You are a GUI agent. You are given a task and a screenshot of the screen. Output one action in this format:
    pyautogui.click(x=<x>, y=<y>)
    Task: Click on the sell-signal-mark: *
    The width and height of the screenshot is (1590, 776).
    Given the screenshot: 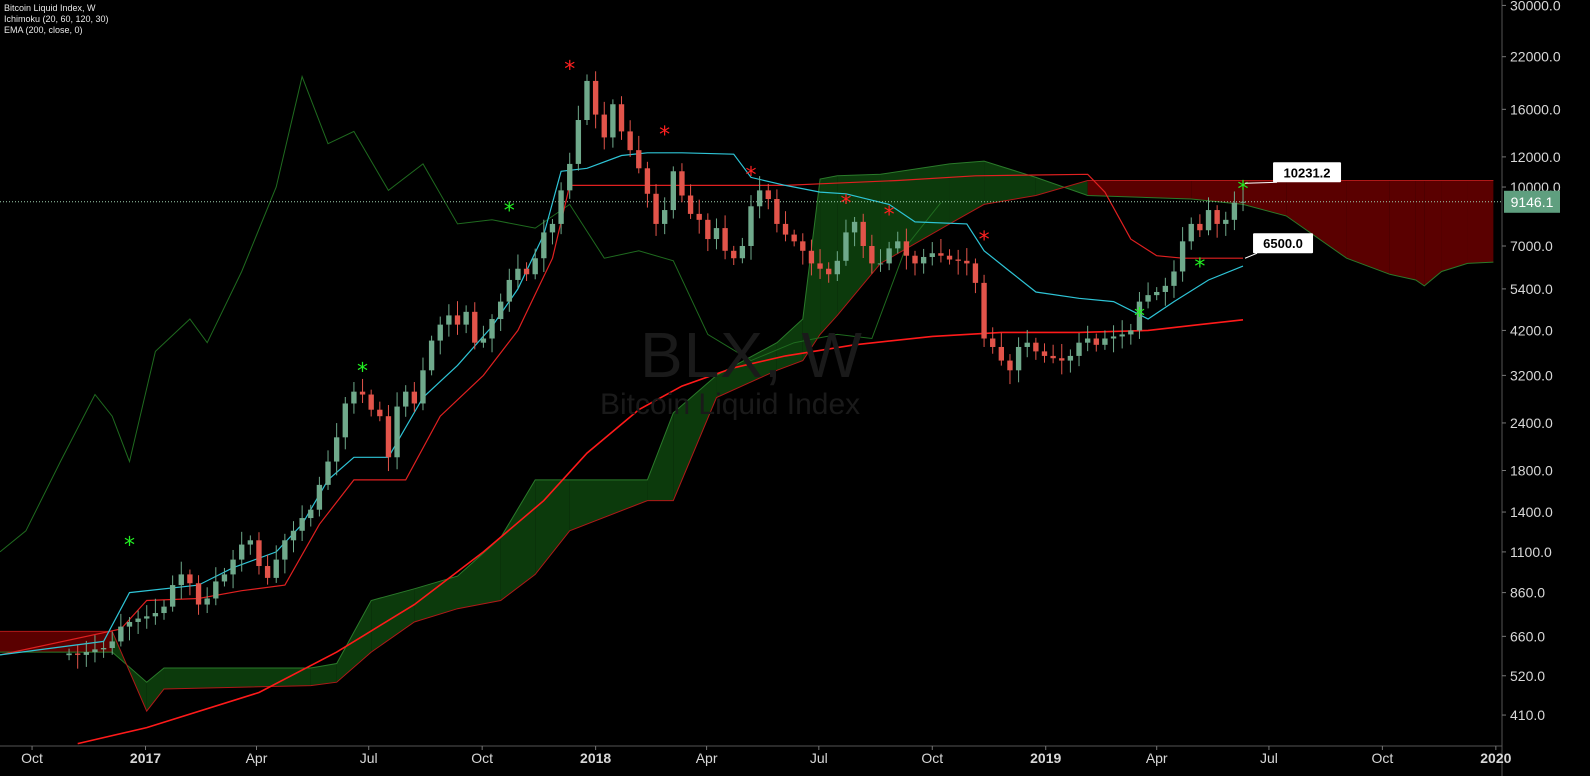 What is the action you would take?
    pyautogui.click(x=664, y=135)
    